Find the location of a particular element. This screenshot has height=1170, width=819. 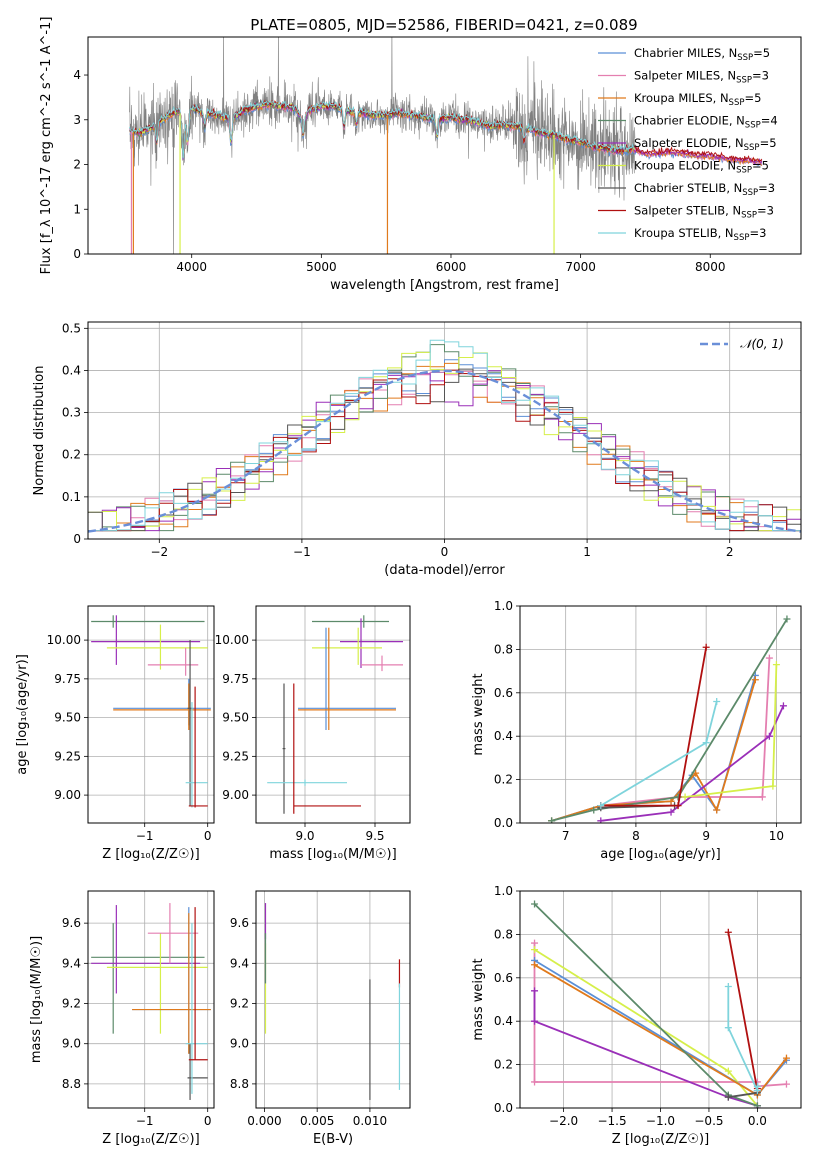

x-tick-label: −0.5 is located at coordinates (708, 1121).